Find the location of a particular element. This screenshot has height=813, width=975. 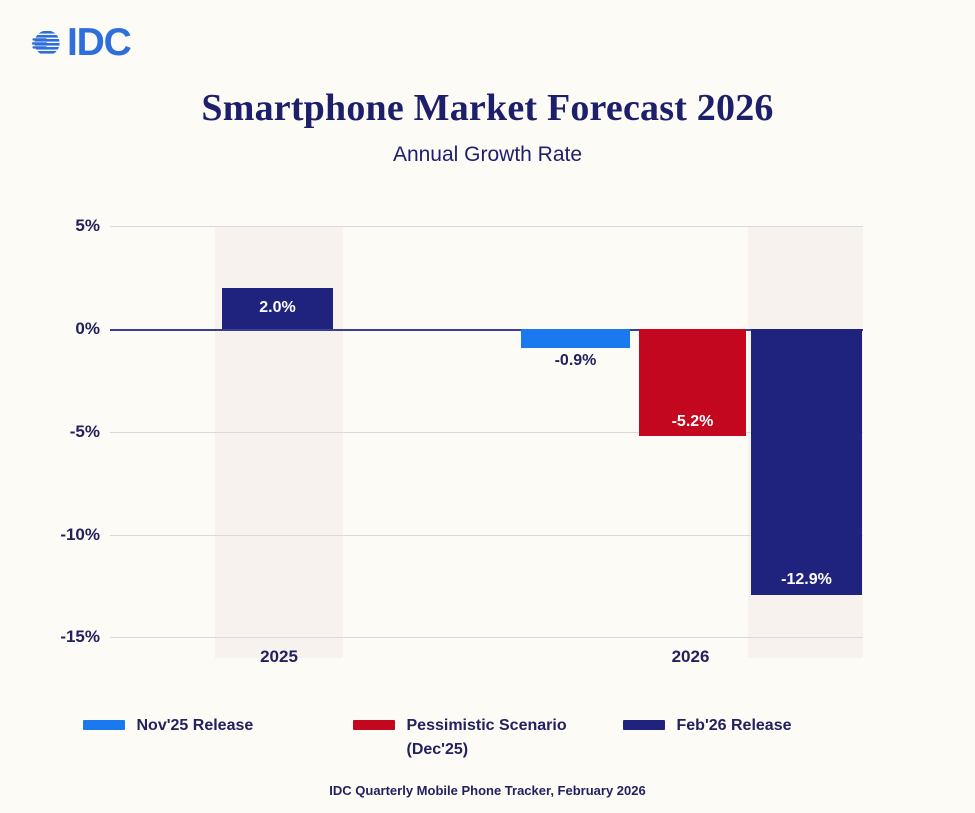

gridline-neg15 is located at coordinates (486, 637).